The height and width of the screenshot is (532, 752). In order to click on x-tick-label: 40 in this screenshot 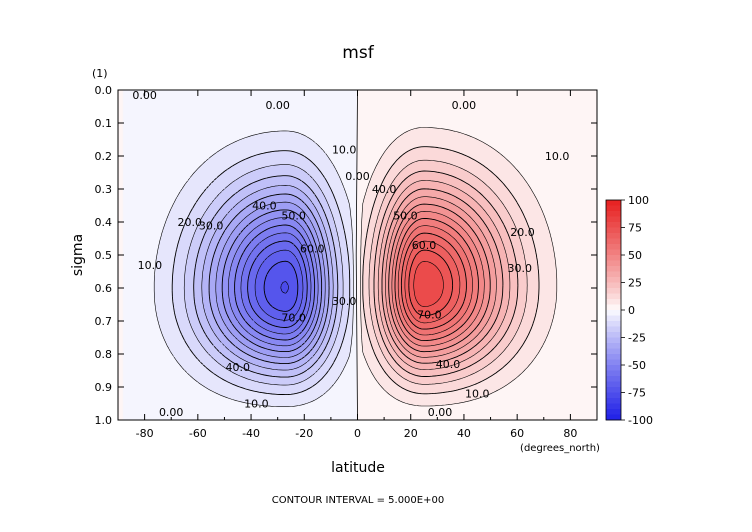, I will do `click(464, 433)`.